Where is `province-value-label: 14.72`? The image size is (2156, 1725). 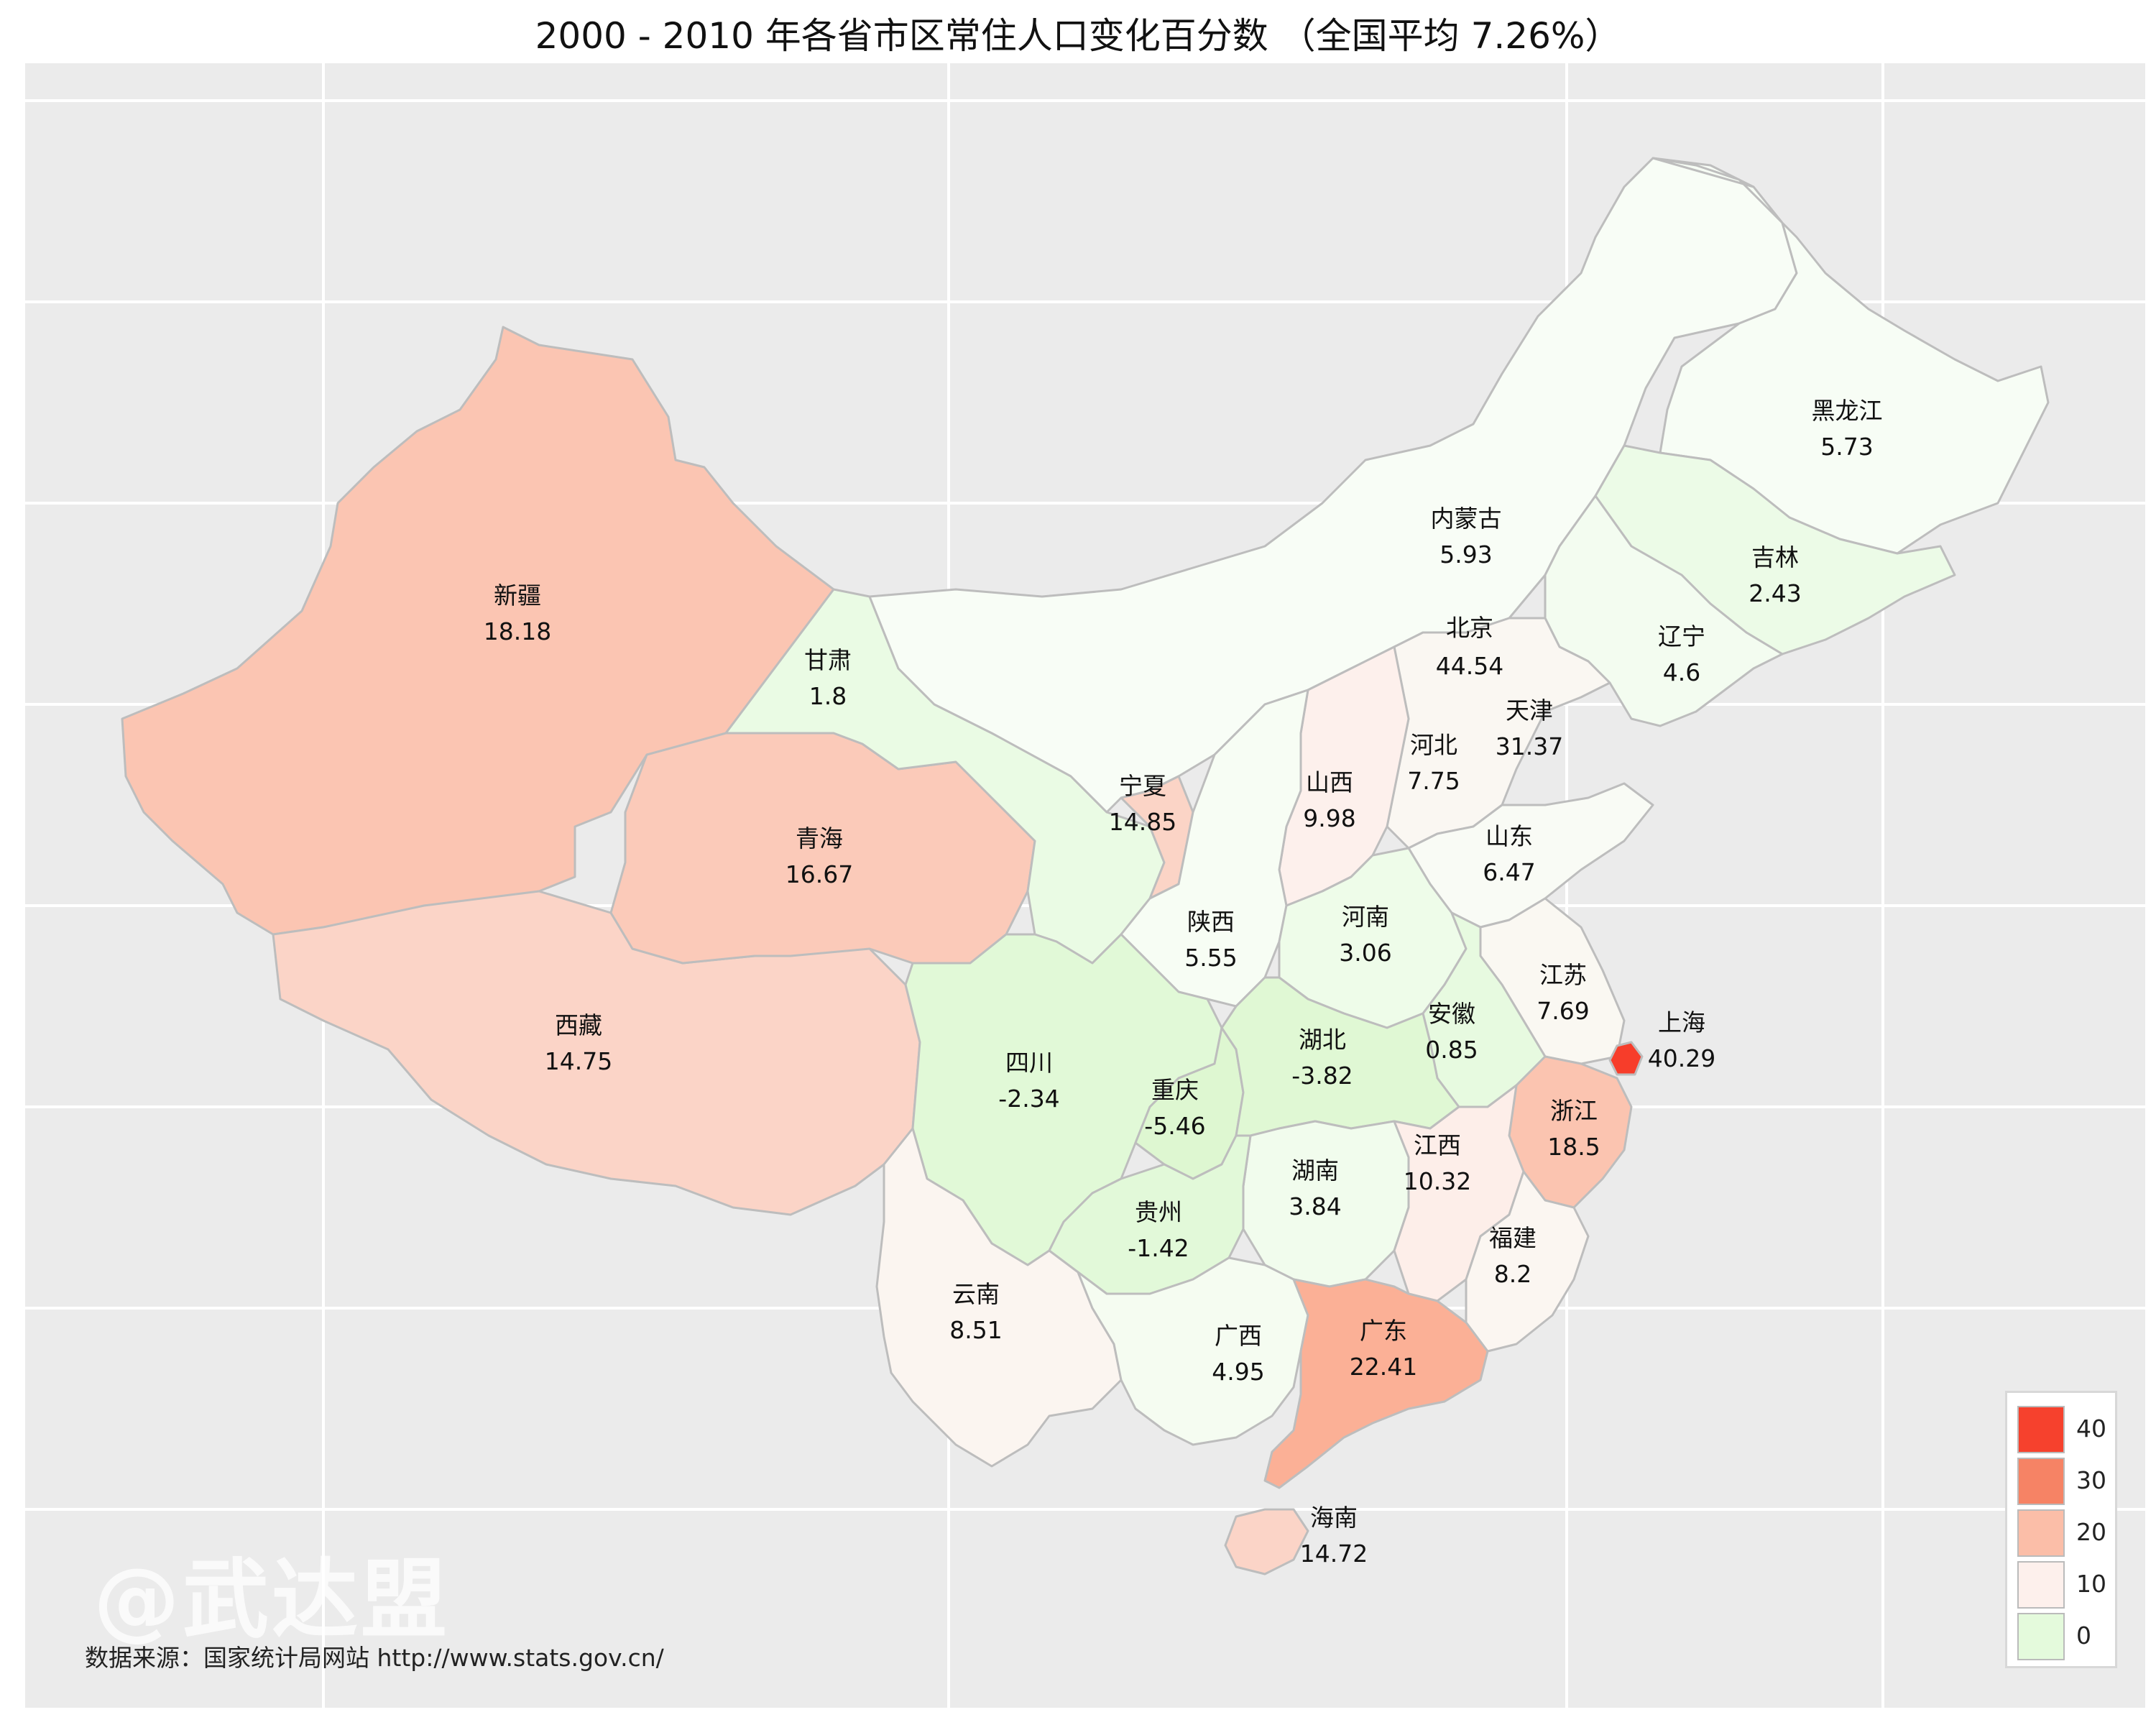 province-value-label: 14.72 is located at coordinates (1334, 1554).